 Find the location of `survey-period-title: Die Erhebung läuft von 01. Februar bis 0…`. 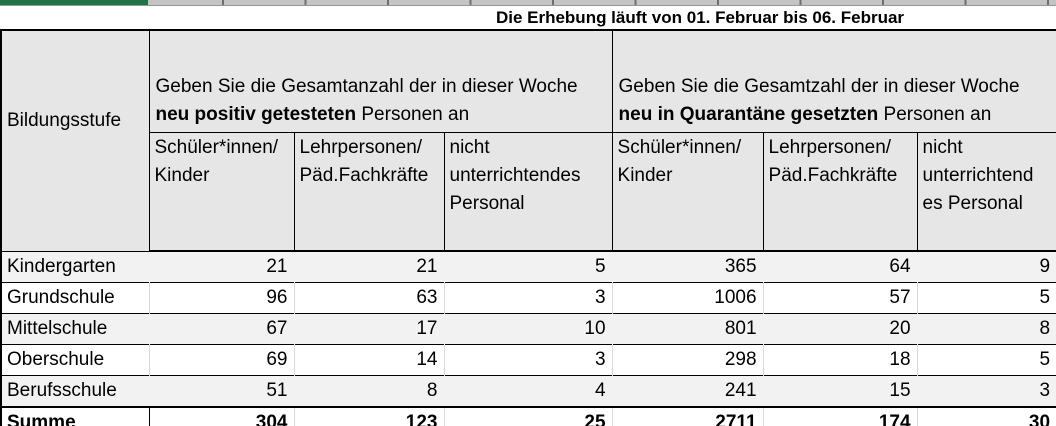

survey-period-title: Die Erhebung läuft von 01. Februar bis 0… is located at coordinates (700, 17).